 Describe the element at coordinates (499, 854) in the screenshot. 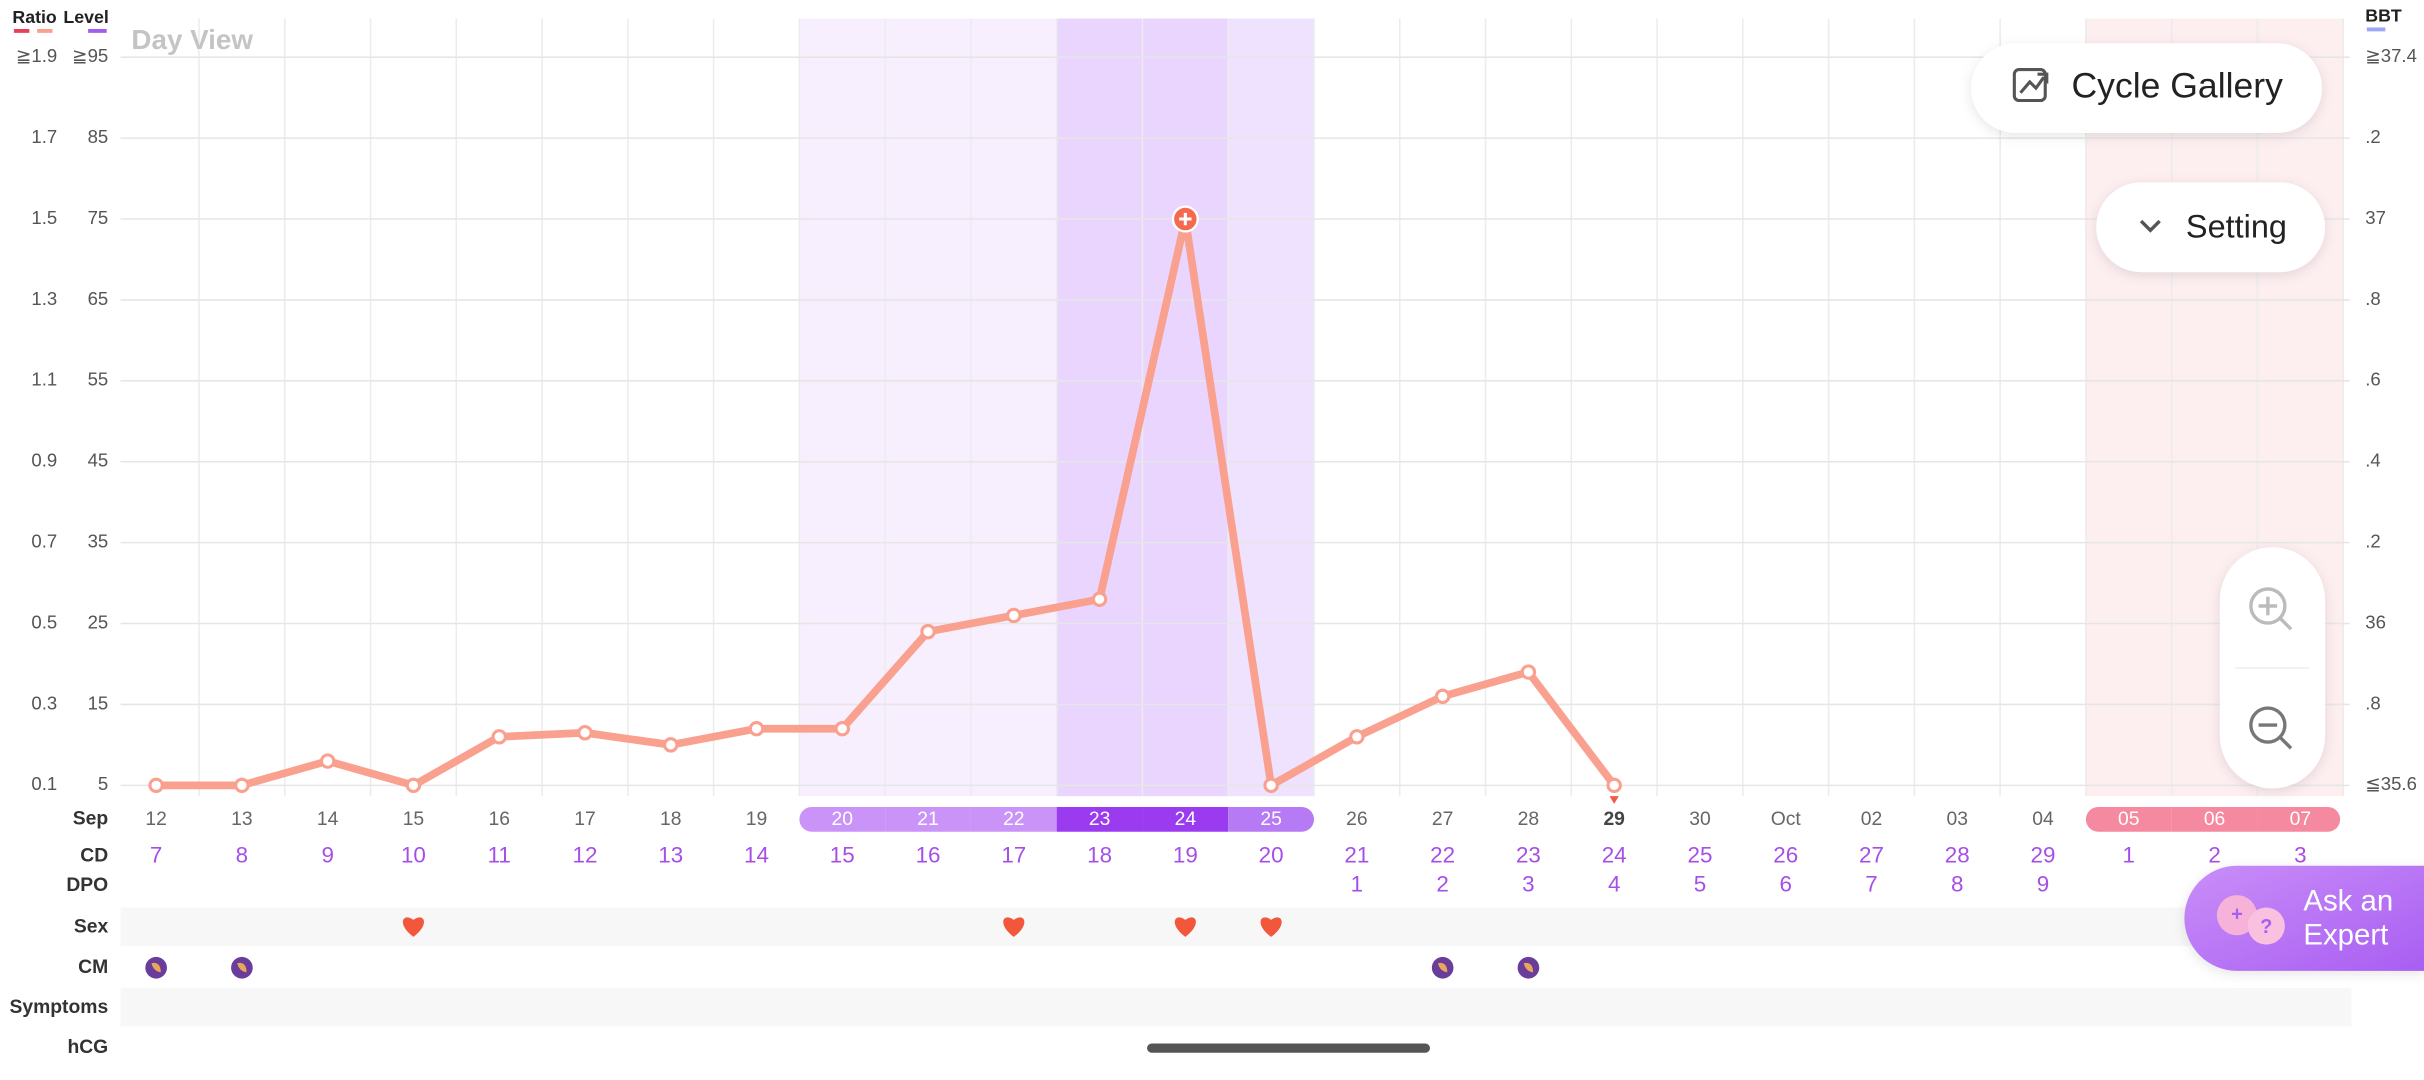

I see `cd-value: 11` at that location.